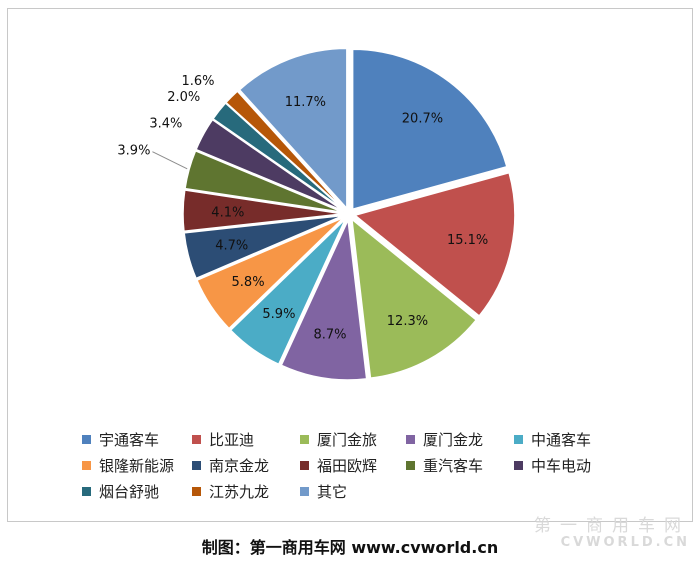 This screenshot has width=700, height=561. I want to click on legend-label: 中通客车, so click(561, 439).